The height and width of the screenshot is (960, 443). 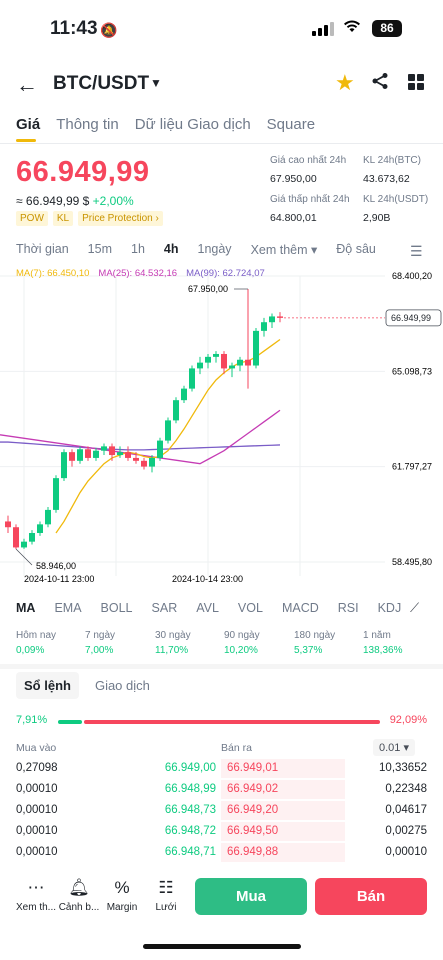 I want to click on price-change-percent: +2,00%, so click(x=113, y=201).